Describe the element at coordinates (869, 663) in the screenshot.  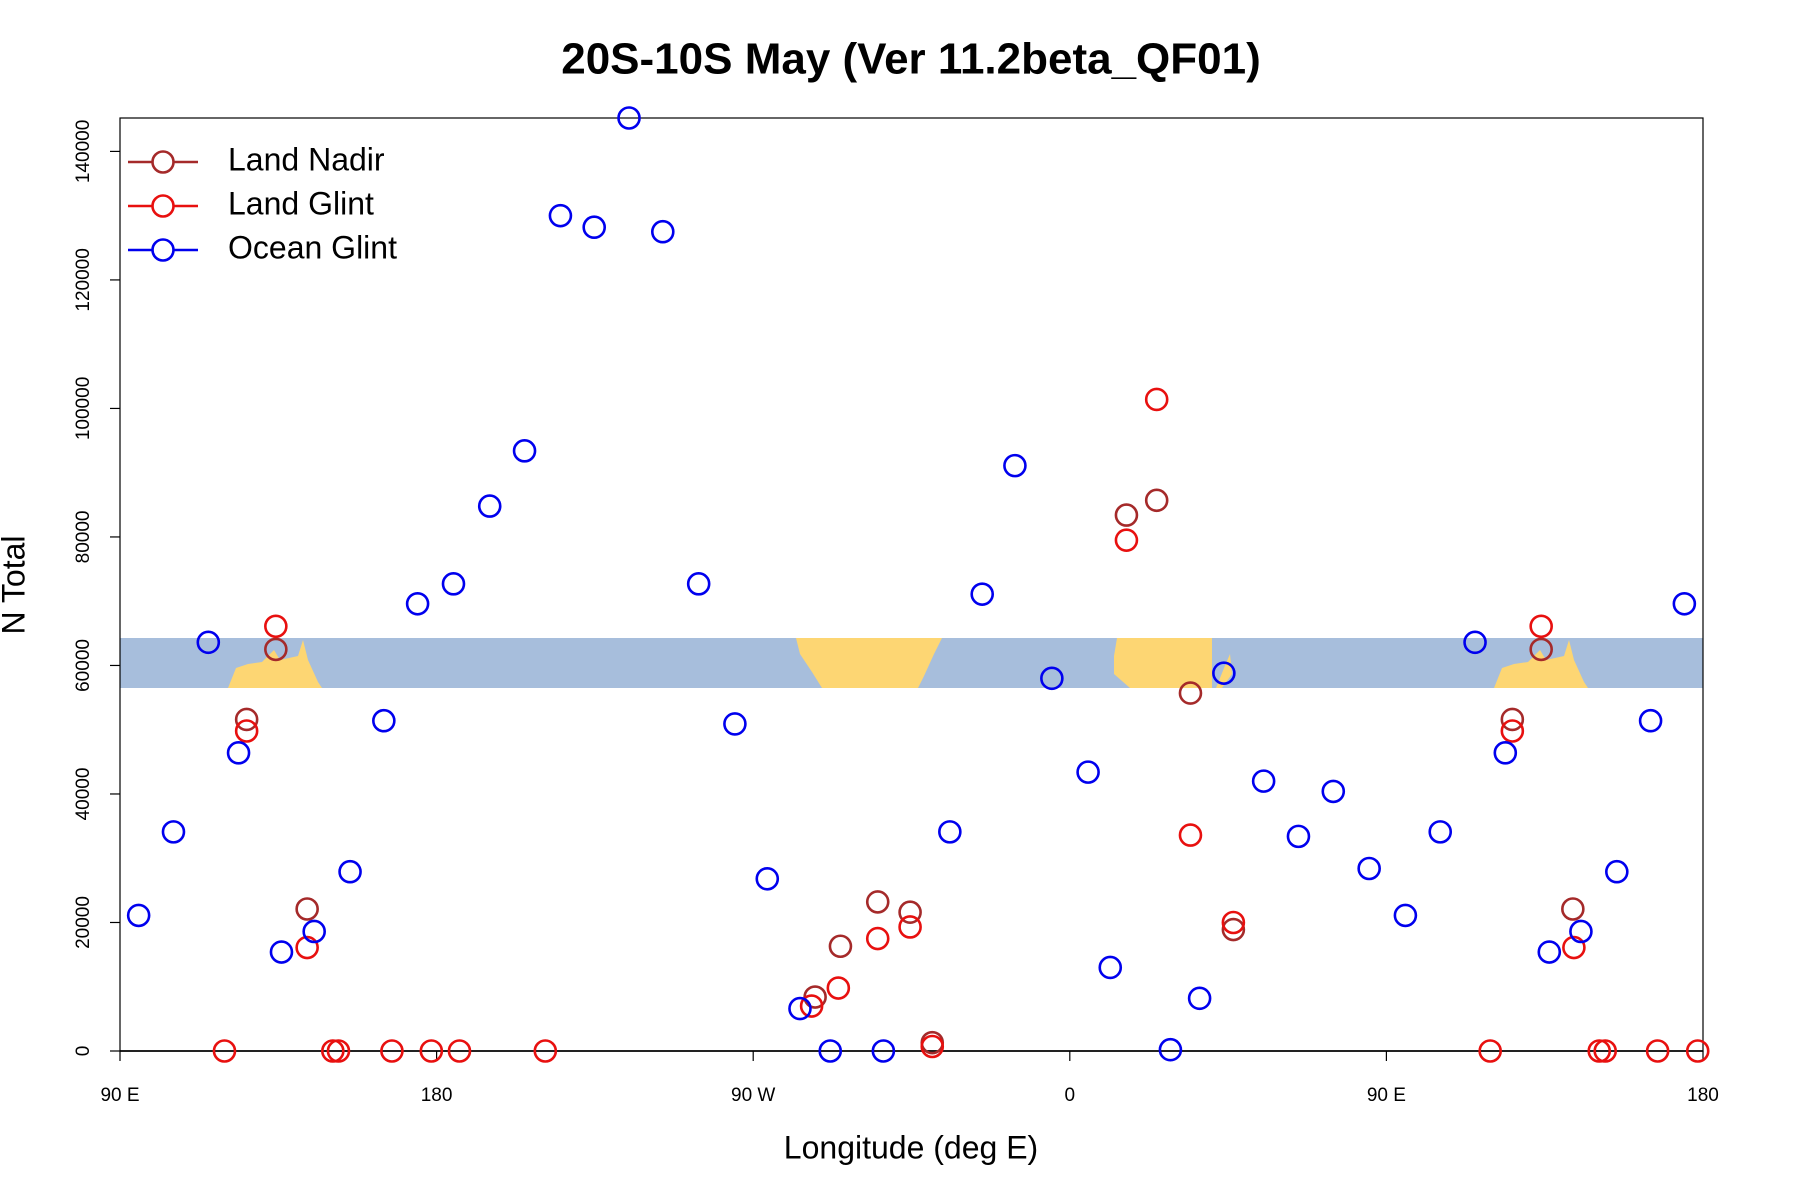
I see `land-america` at that location.